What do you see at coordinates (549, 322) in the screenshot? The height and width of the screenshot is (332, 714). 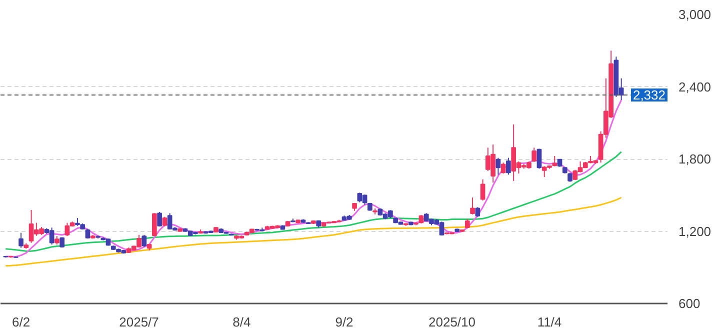 I see `x-tick-label: 11/4` at bounding box center [549, 322].